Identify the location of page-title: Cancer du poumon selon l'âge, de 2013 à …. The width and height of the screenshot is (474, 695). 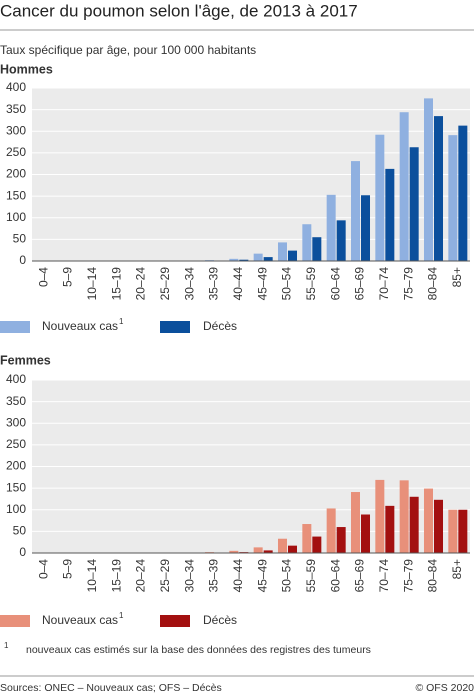
(179, 10).